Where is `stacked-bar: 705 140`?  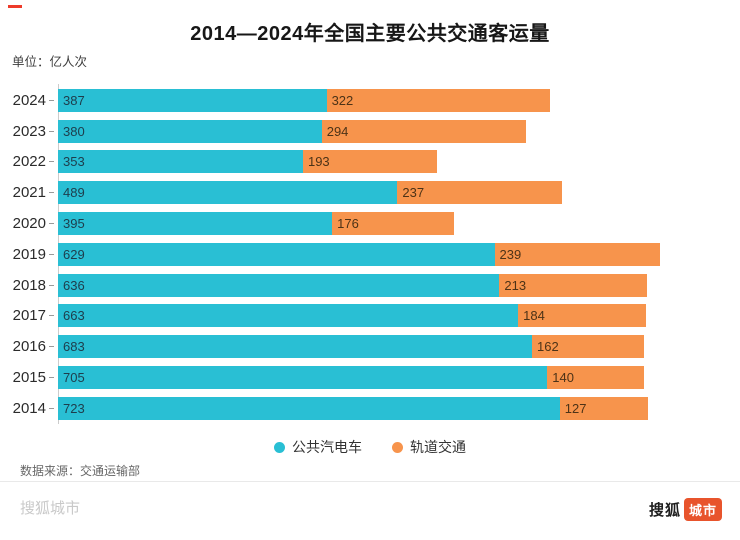
stacked-bar: 705 140 is located at coordinates (351, 378).